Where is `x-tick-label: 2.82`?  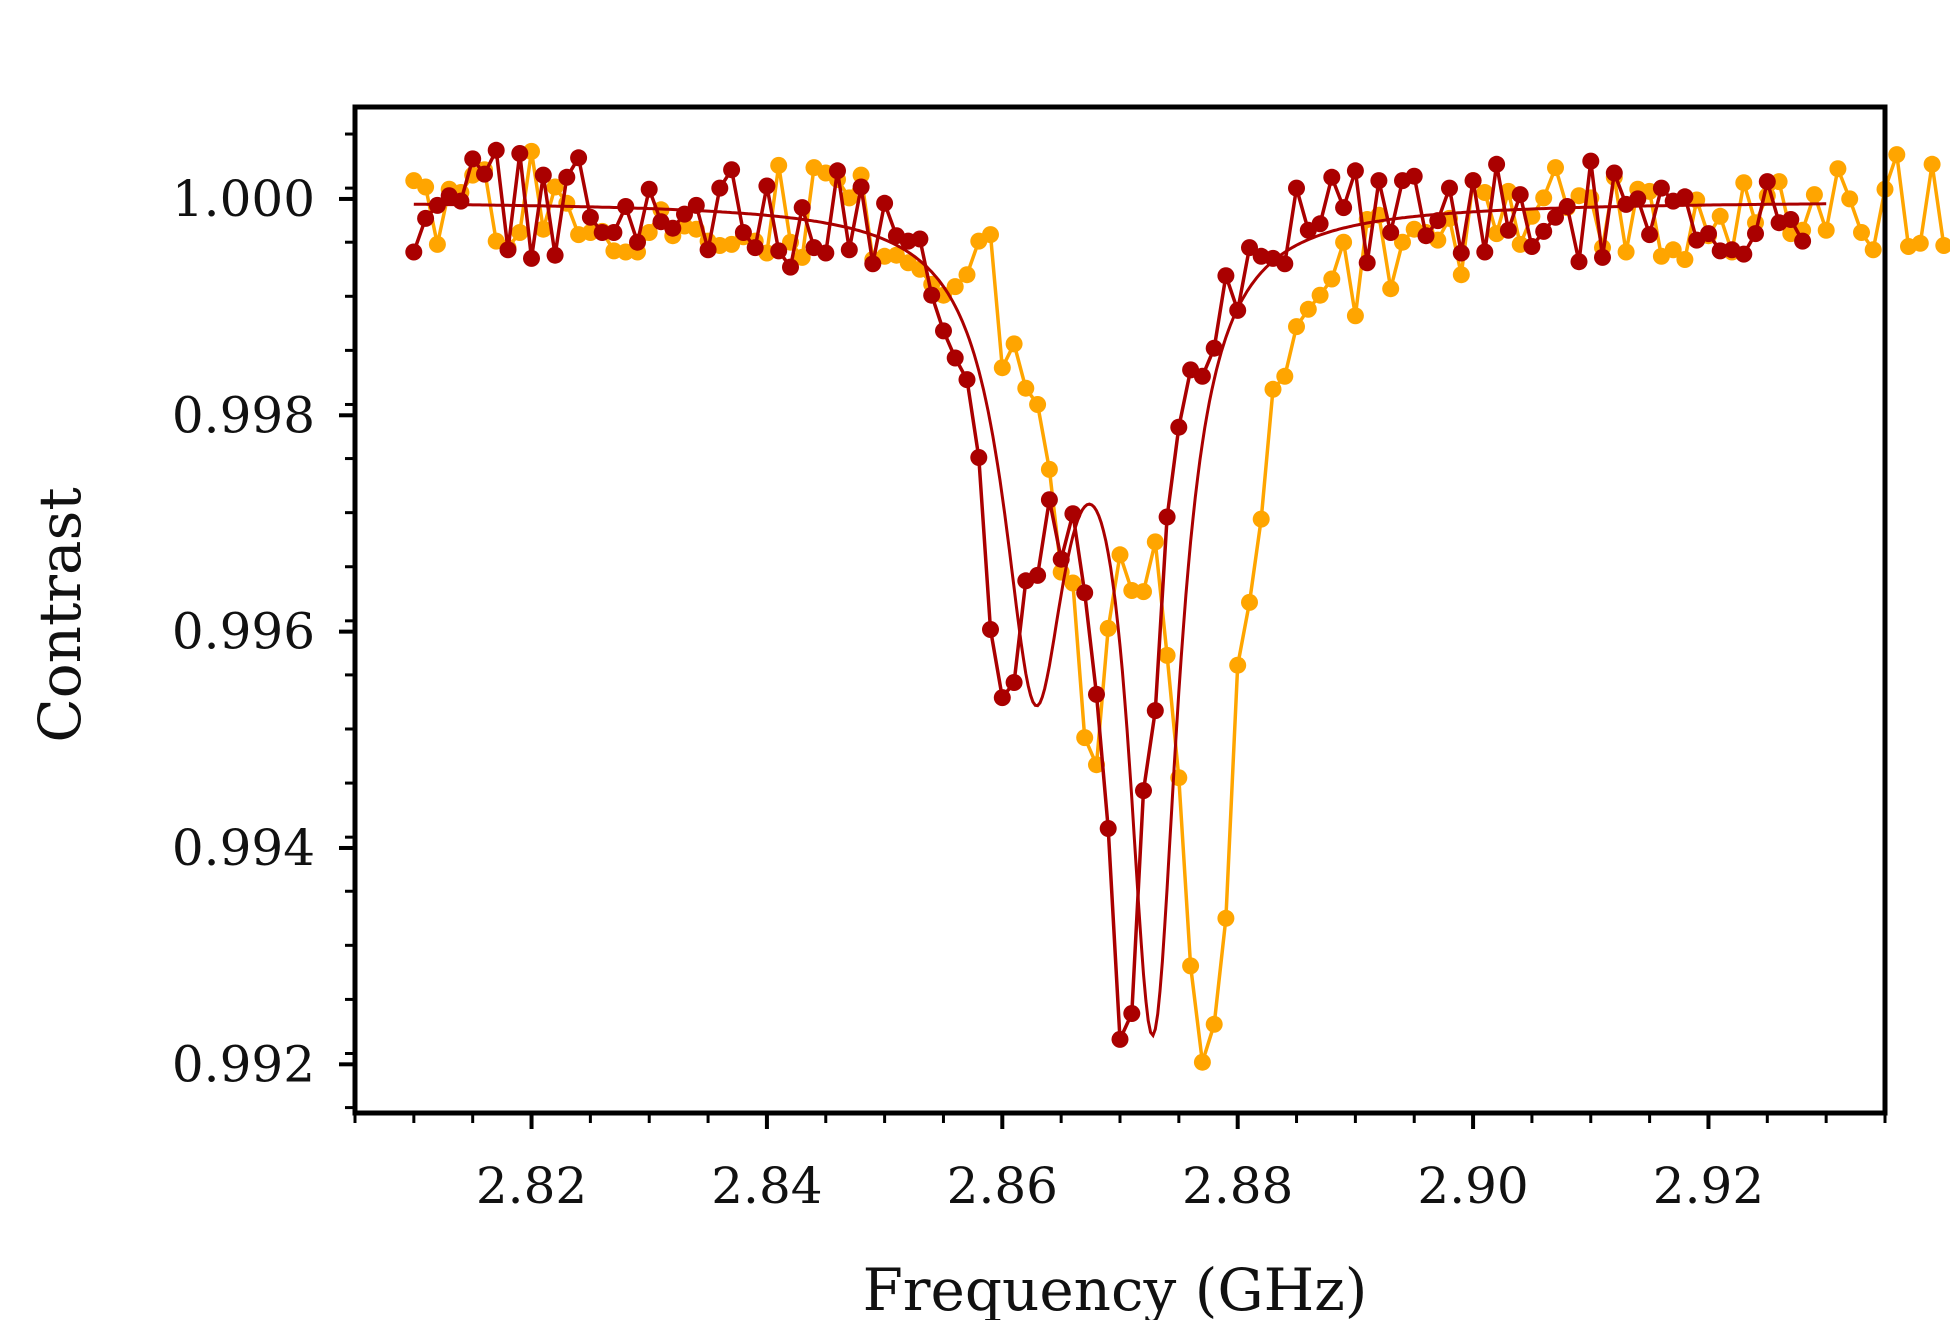
x-tick-label: 2.82 is located at coordinates (531, 1186).